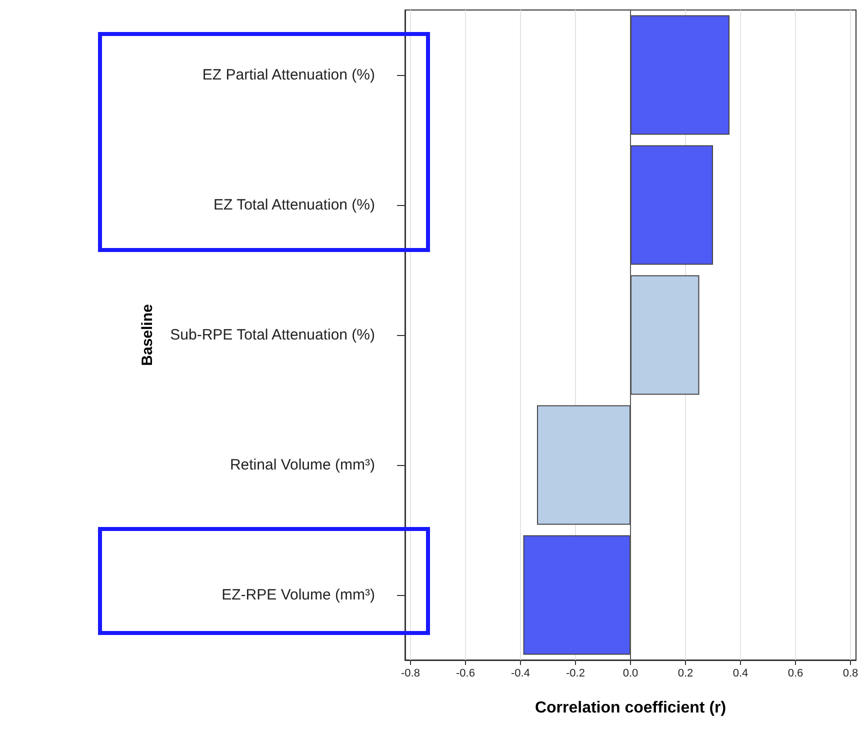 The image size is (865, 735). Describe the element at coordinates (686, 674) in the screenshot. I see `x-tick-label: 0.2` at that location.